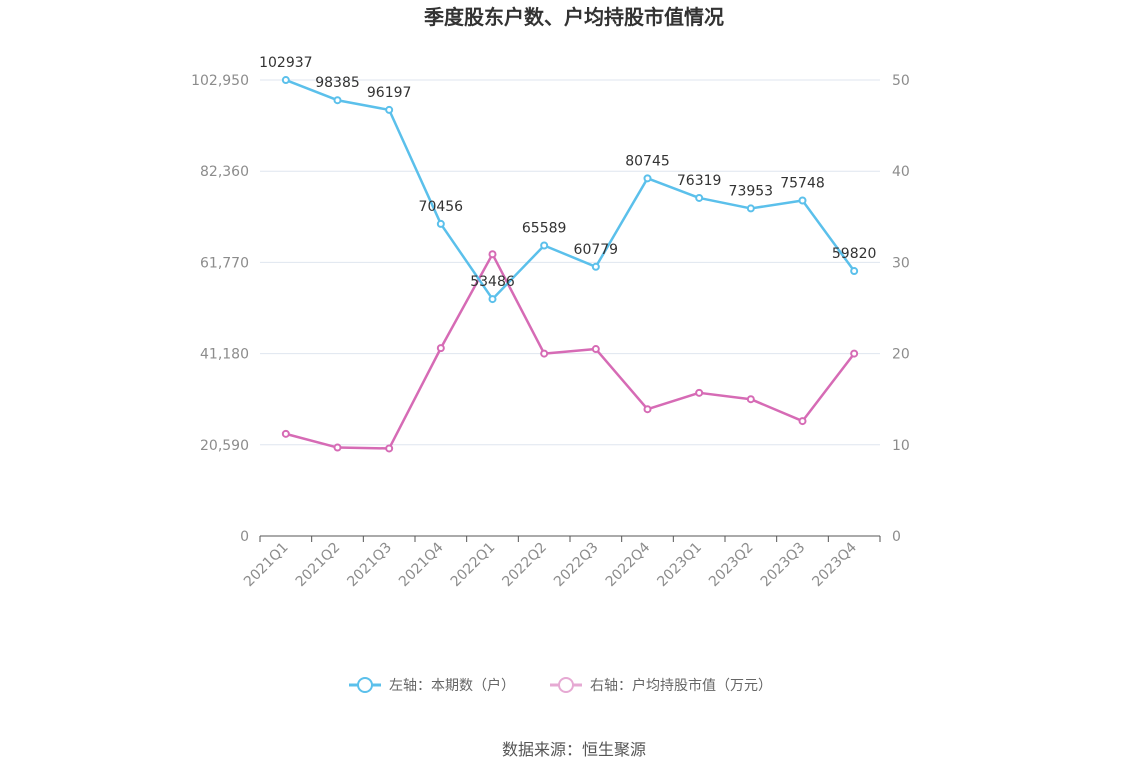 This screenshot has height=776, width=1148. What do you see at coordinates (224, 263) in the screenshot?
I see `left-tick-label: 61,770` at bounding box center [224, 263].